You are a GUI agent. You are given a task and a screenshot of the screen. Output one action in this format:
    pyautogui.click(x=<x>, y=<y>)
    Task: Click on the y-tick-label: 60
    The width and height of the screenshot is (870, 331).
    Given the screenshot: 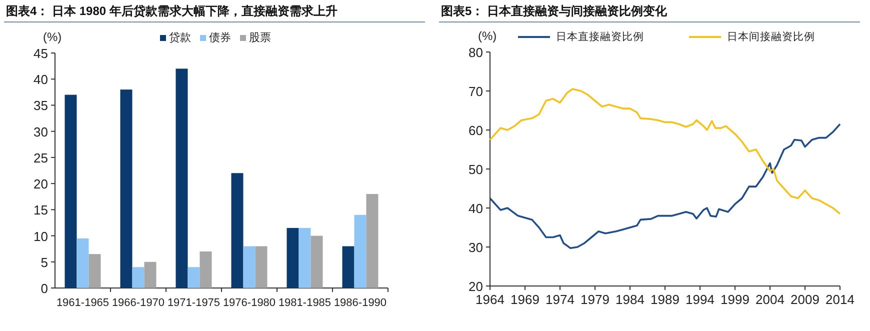 What is the action you would take?
    pyautogui.click(x=475, y=130)
    